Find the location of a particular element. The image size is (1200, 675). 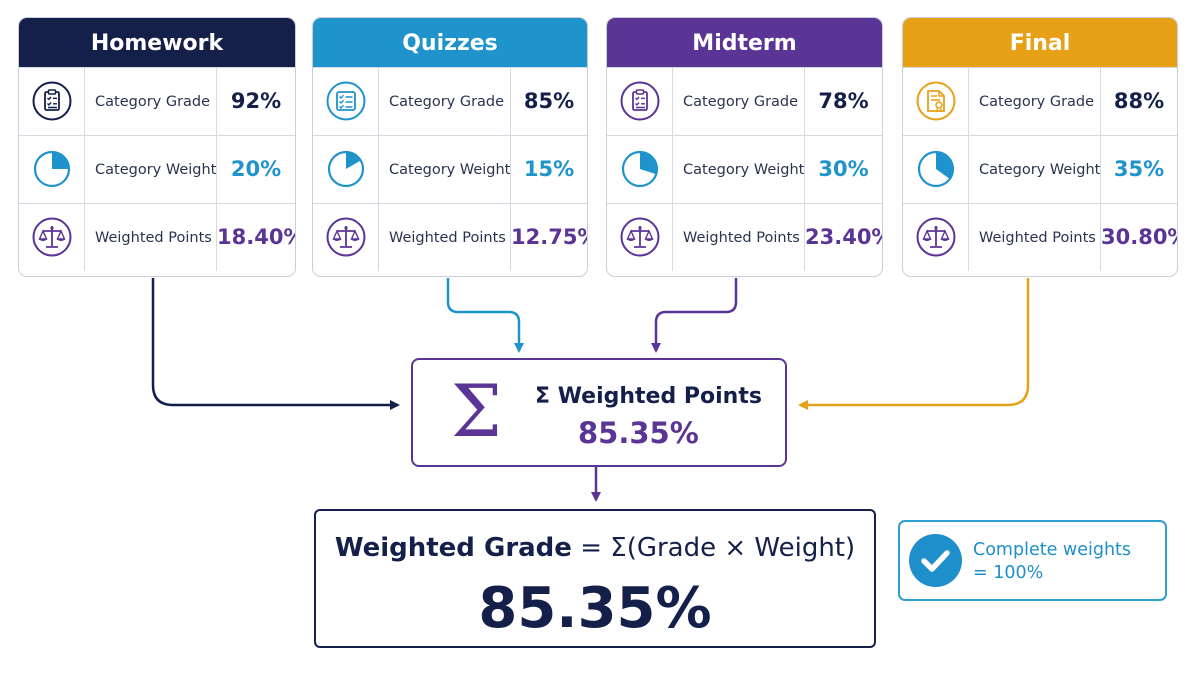

midterm-weight-value: 30% is located at coordinates (843, 169).